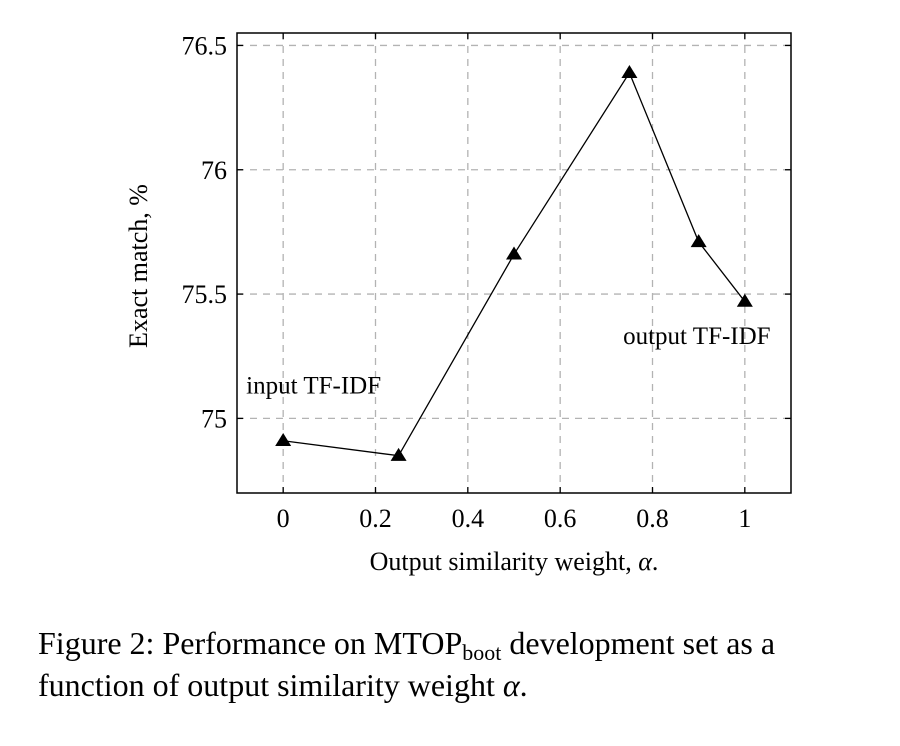 Image resolution: width=900 pixels, height=746 pixels. I want to click on caption-end: ., so click(523, 685).